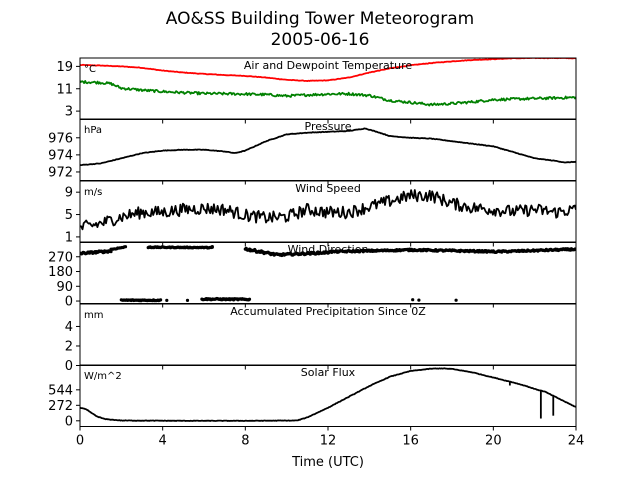  What do you see at coordinates (60, 272) in the screenshot?
I see `y-tick-label: 180` at bounding box center [60, 272].